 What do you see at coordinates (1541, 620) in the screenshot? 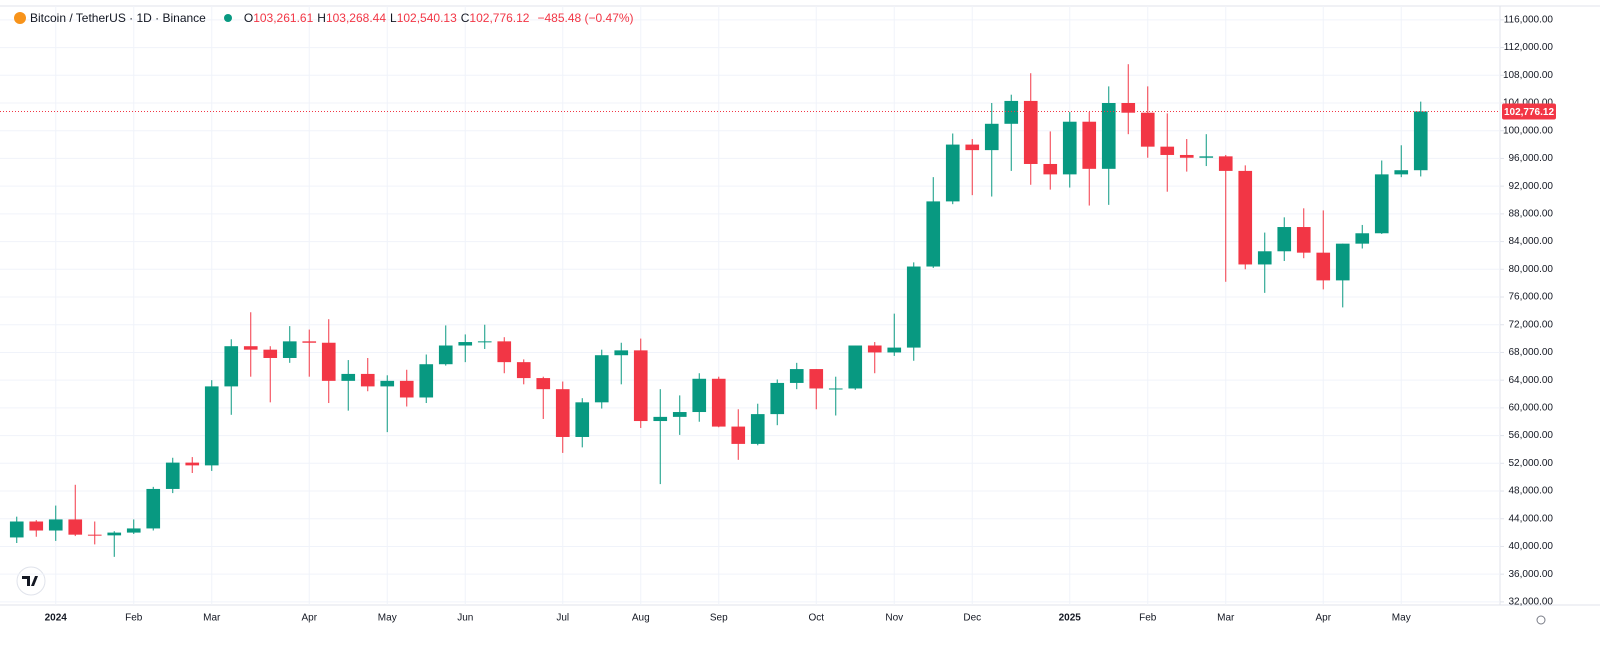
I see `settings-icon` at bounding box center [1541, 620].